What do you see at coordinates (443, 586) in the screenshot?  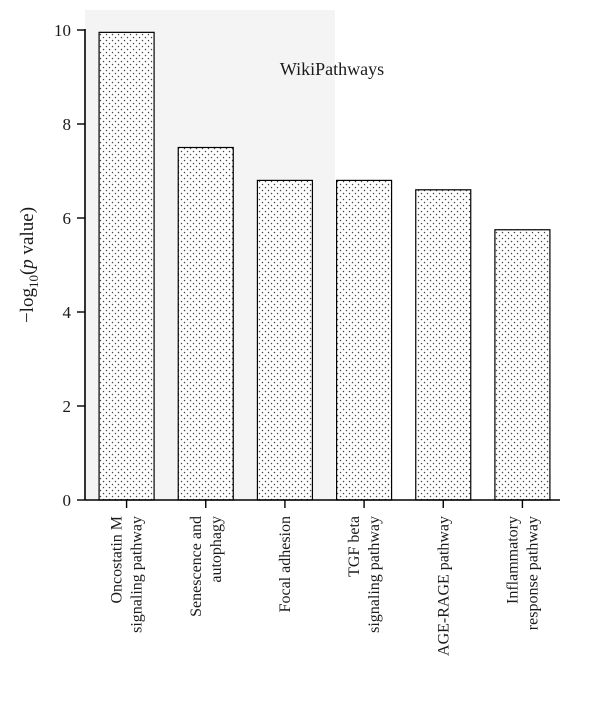 I see `x-tick-label-5: AGE-RAGE pathway` at bounding box center [443, 586].